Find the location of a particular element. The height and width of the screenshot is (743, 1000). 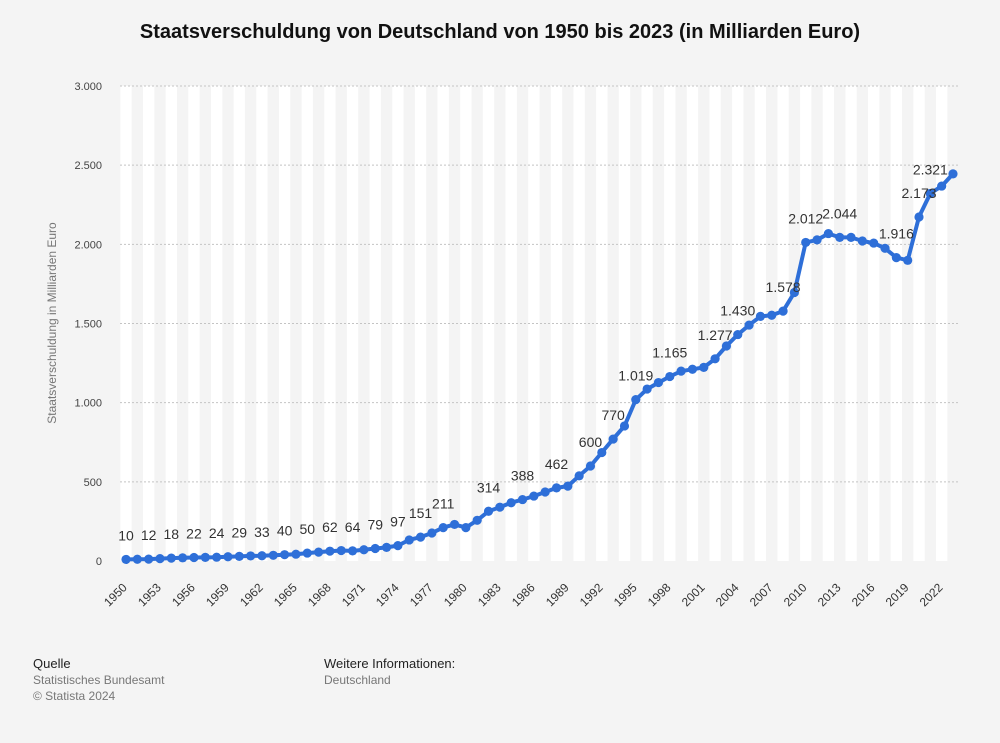

data-label: 151 is located at coordinates (421, 513).